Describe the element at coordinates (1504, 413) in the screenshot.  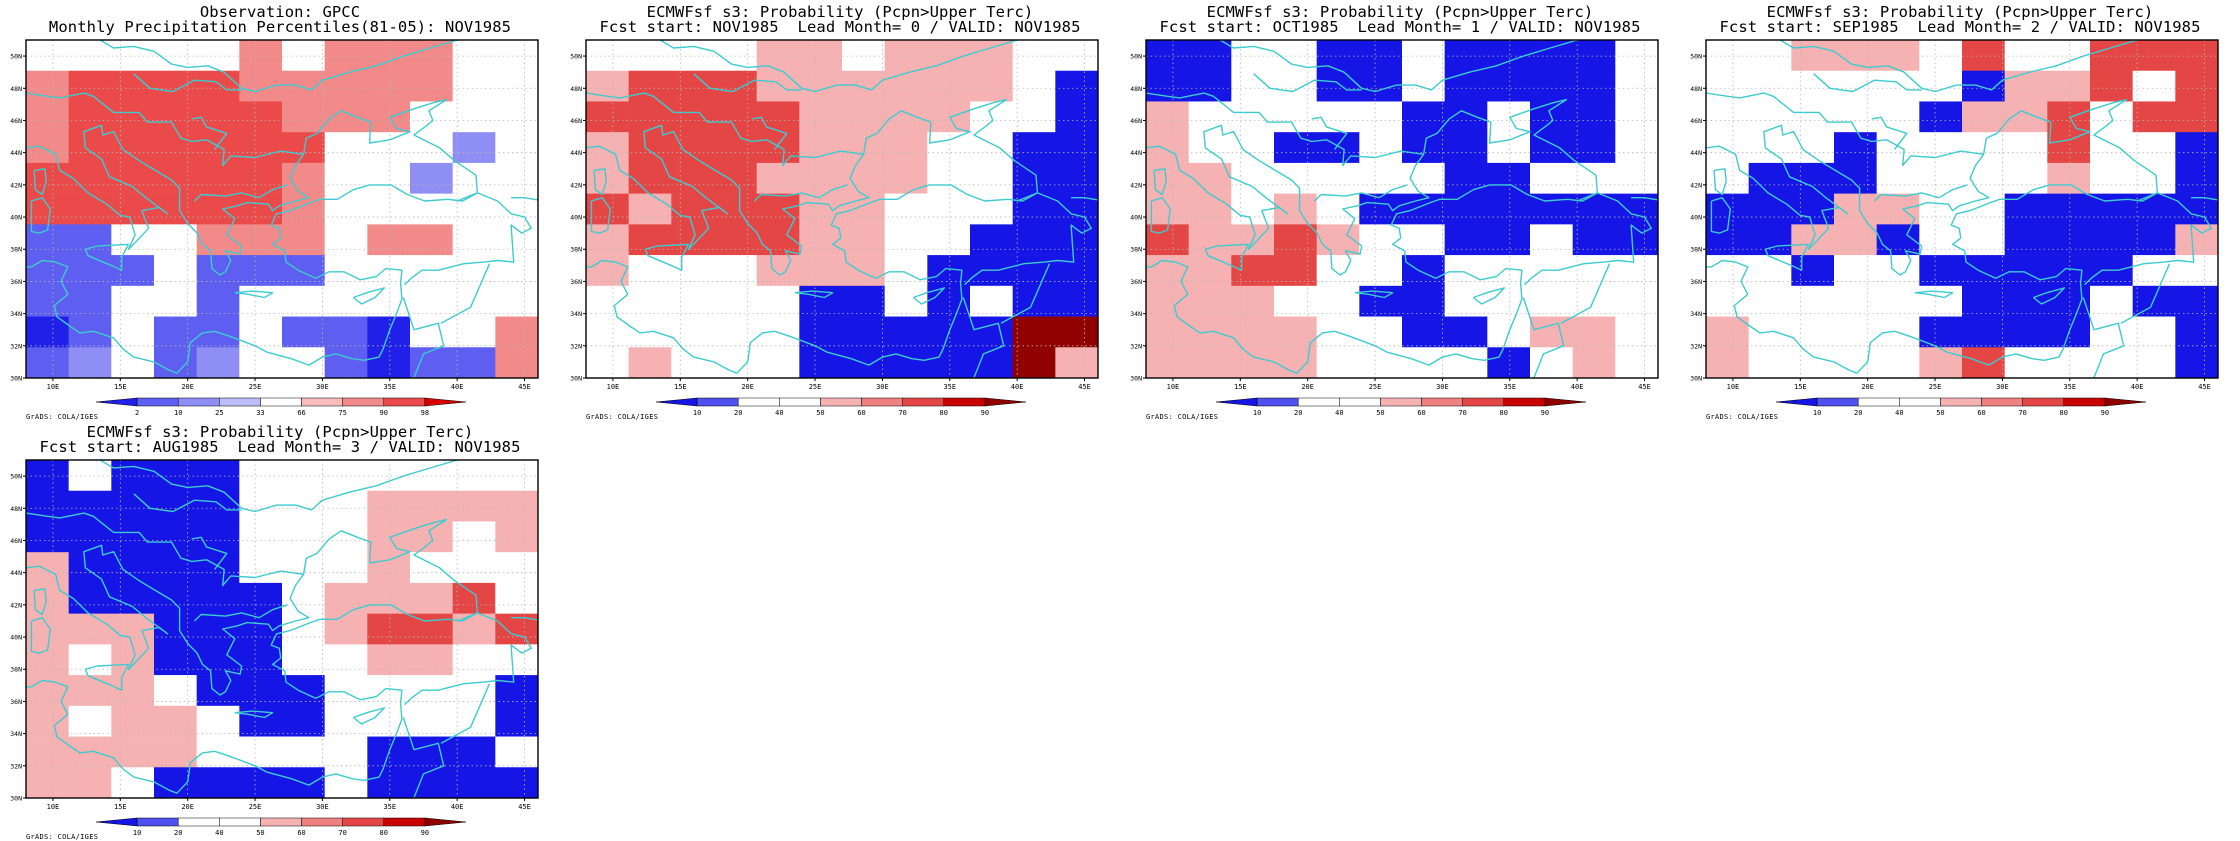
I see `colorbar-label: 80` at that location.